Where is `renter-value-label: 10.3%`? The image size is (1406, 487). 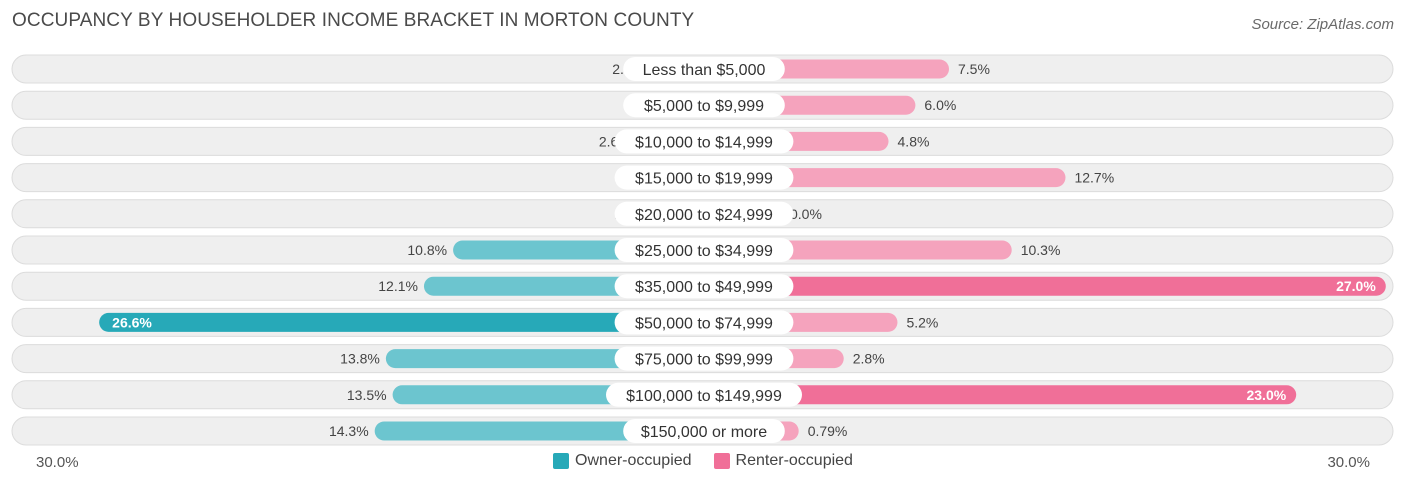 renter-value-label: 10.3% is located at coordinates (1041, 250).